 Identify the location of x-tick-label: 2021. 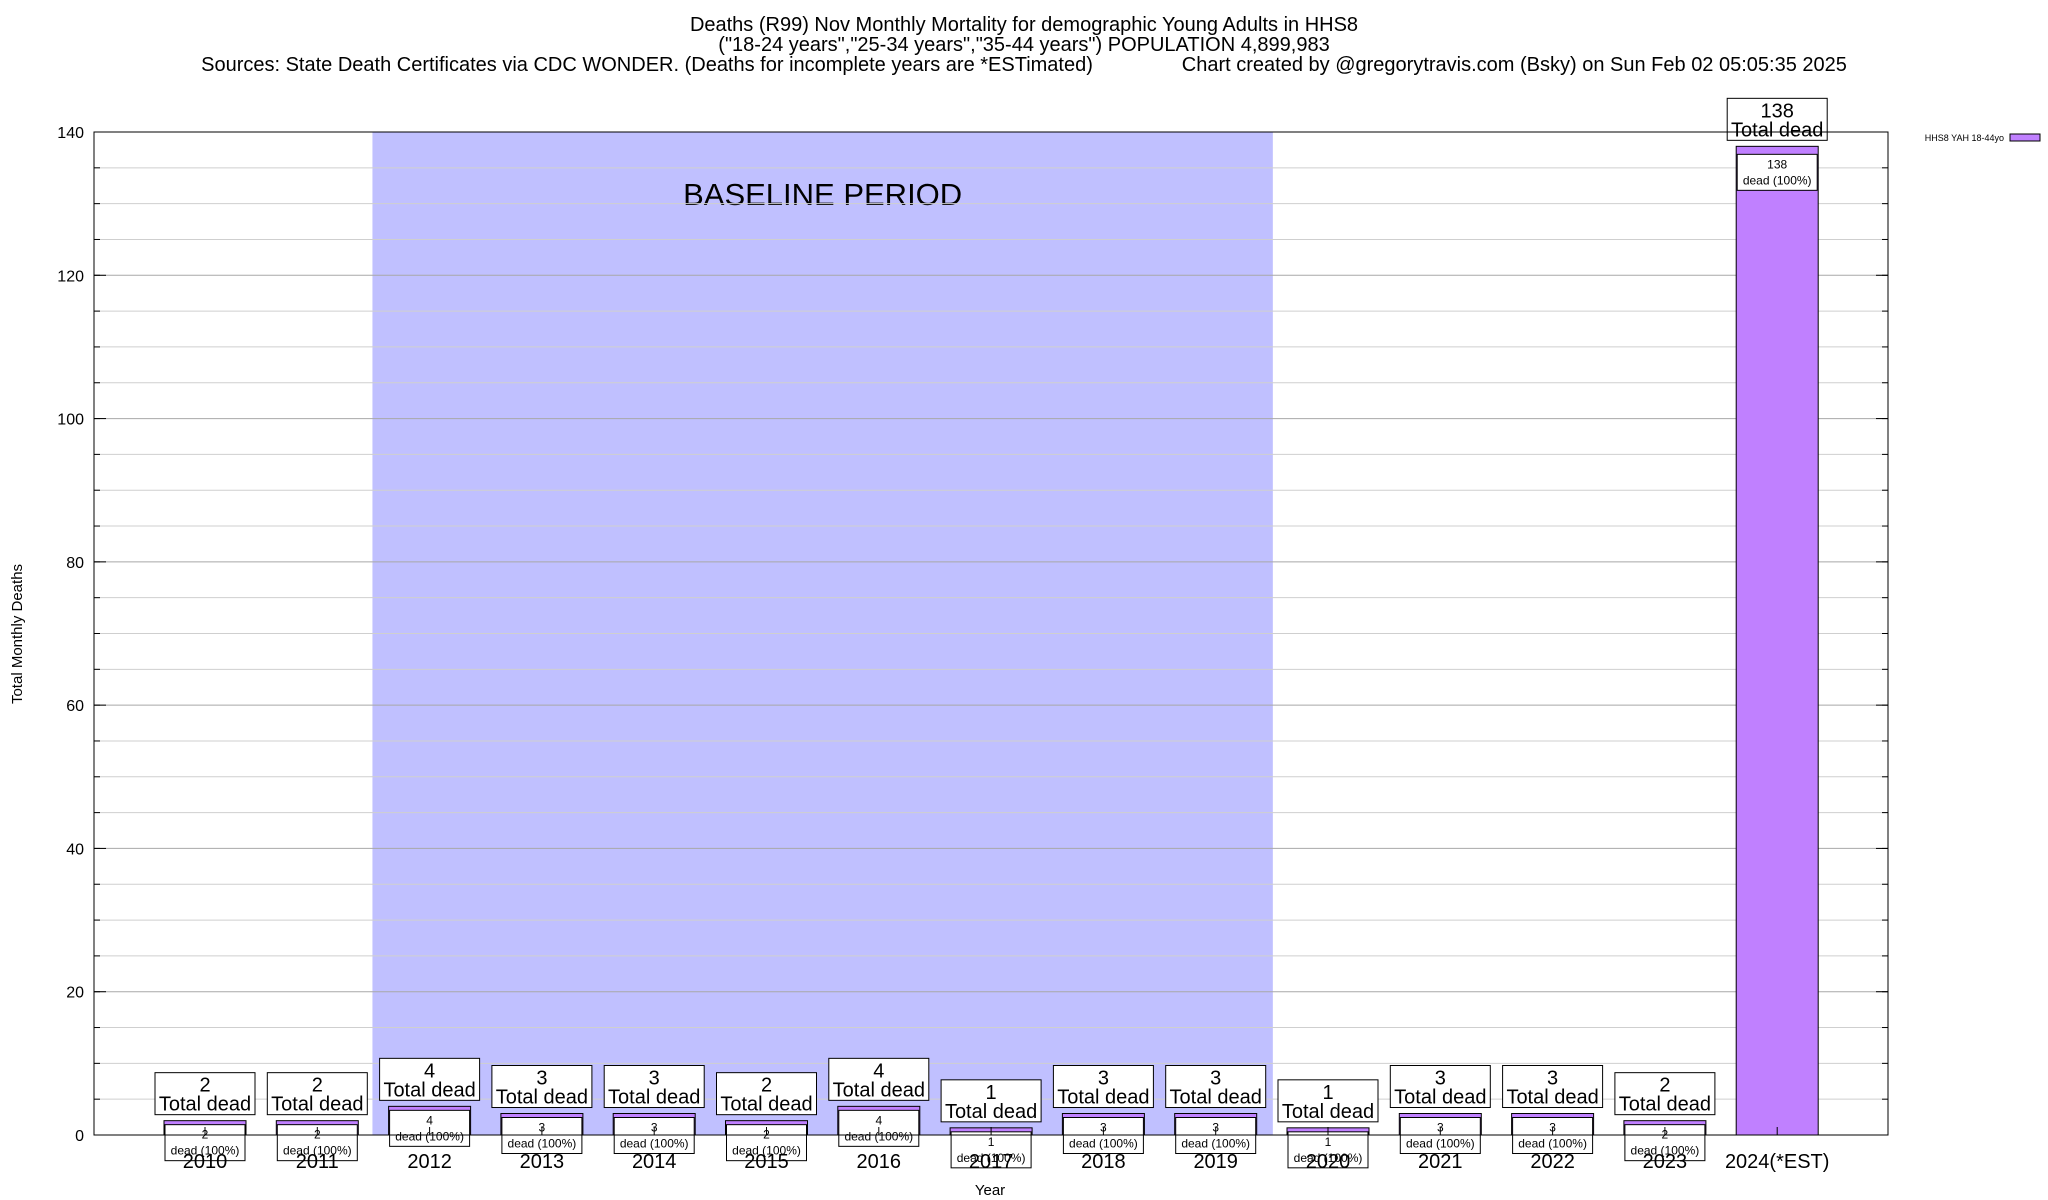
(1440, 1162).